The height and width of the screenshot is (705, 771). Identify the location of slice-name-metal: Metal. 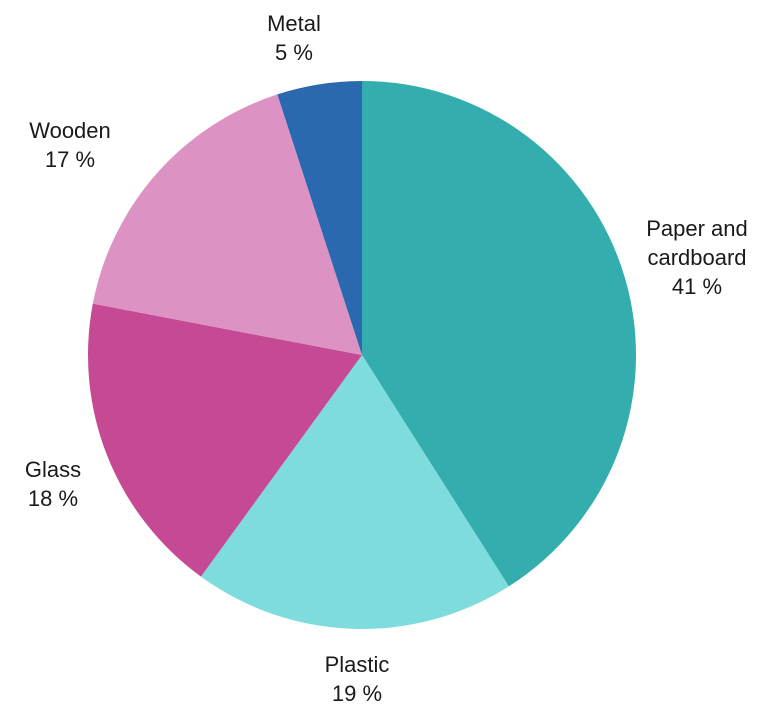
(294, 23).